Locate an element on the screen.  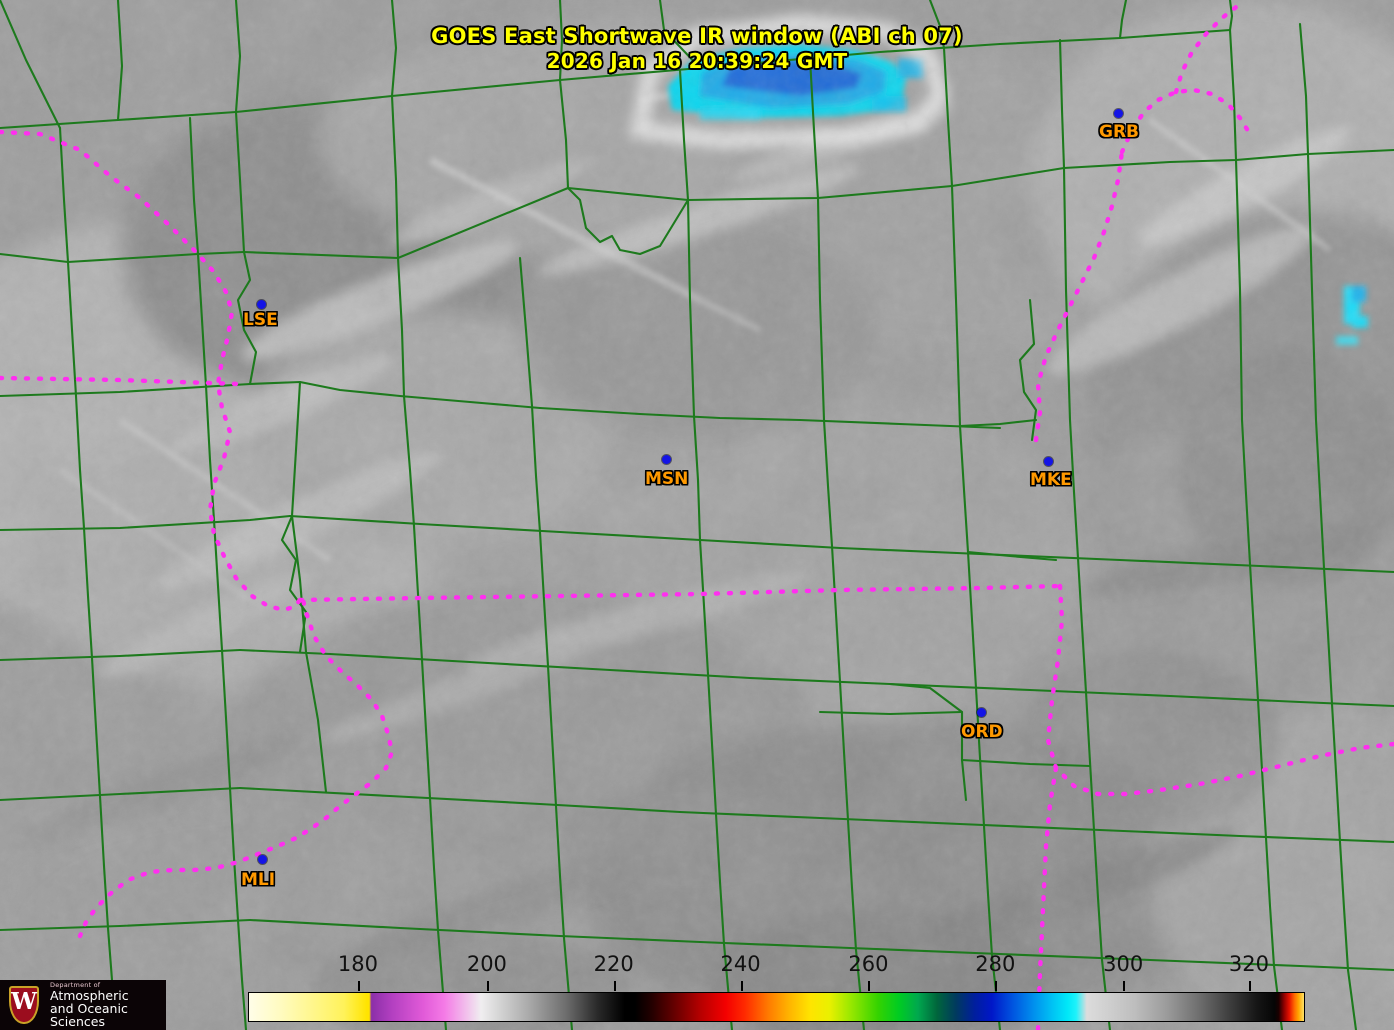
colorbar: 180 200 220 240 260 280 300 320 is located at coordinates (776, 987).